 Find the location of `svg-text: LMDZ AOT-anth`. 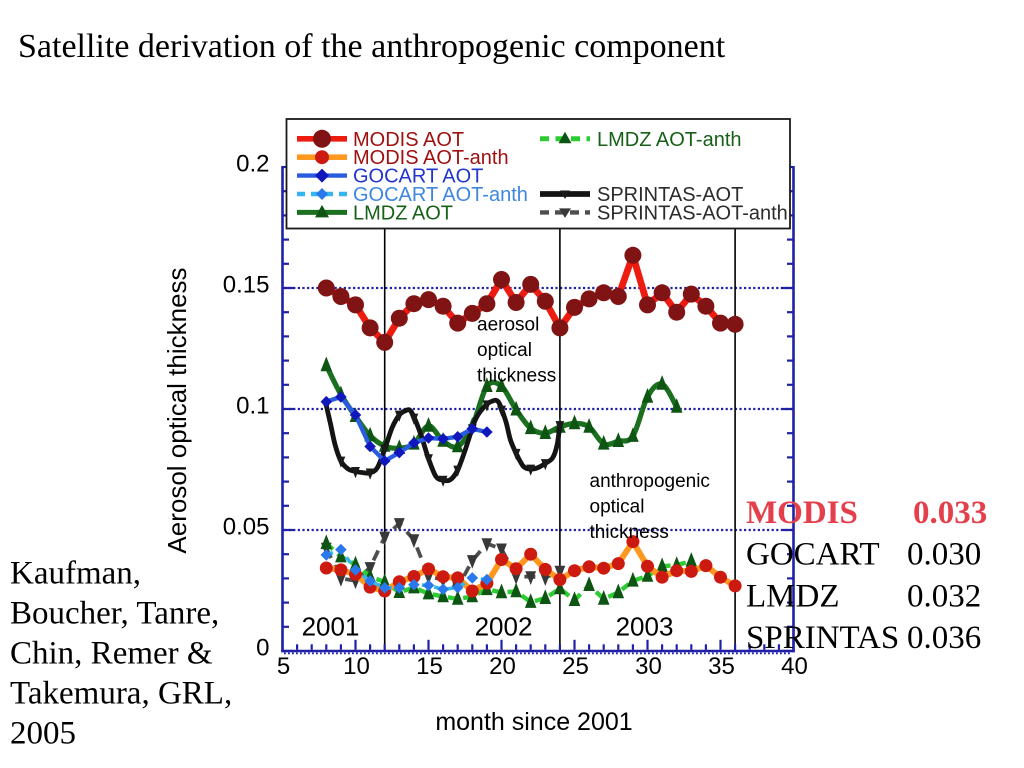

svg-text: LMDZ AOT-anth is located at coordinates (669, 140).